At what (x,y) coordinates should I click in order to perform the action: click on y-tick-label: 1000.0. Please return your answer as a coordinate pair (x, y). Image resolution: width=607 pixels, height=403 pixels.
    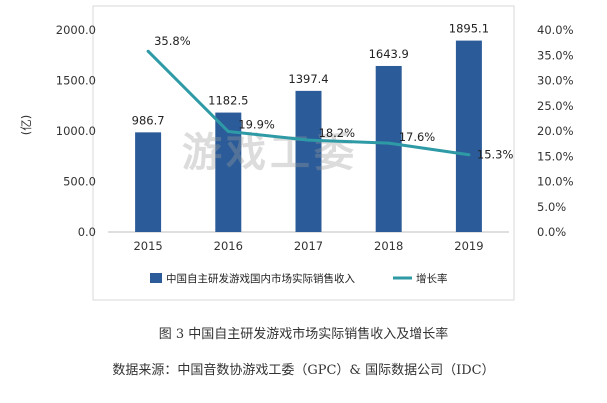
    Looking at the image, I should click on (76, 131).